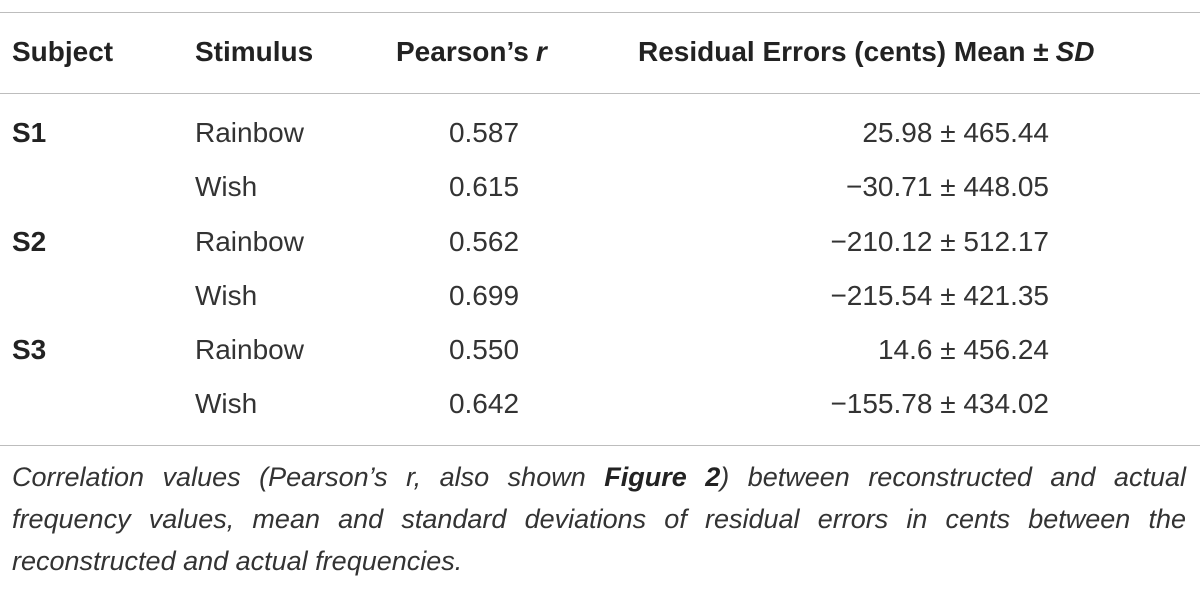  What do you see at coordinates (29, 241) in the screenshot?
I see `subject-cell: S2` at bounding box center [29, 241].